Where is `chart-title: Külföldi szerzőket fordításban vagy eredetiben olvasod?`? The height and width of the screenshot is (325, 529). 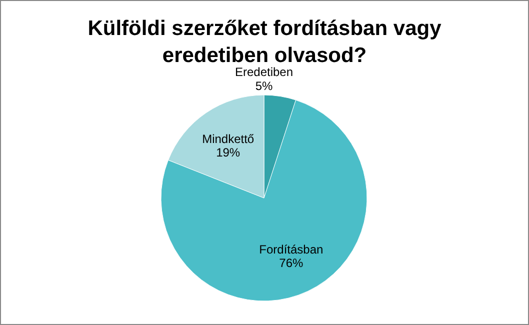
chart-title: Külföldi szerzőket fordításban vagy eredetiben olvasod? is located at coordinates (265, 42).